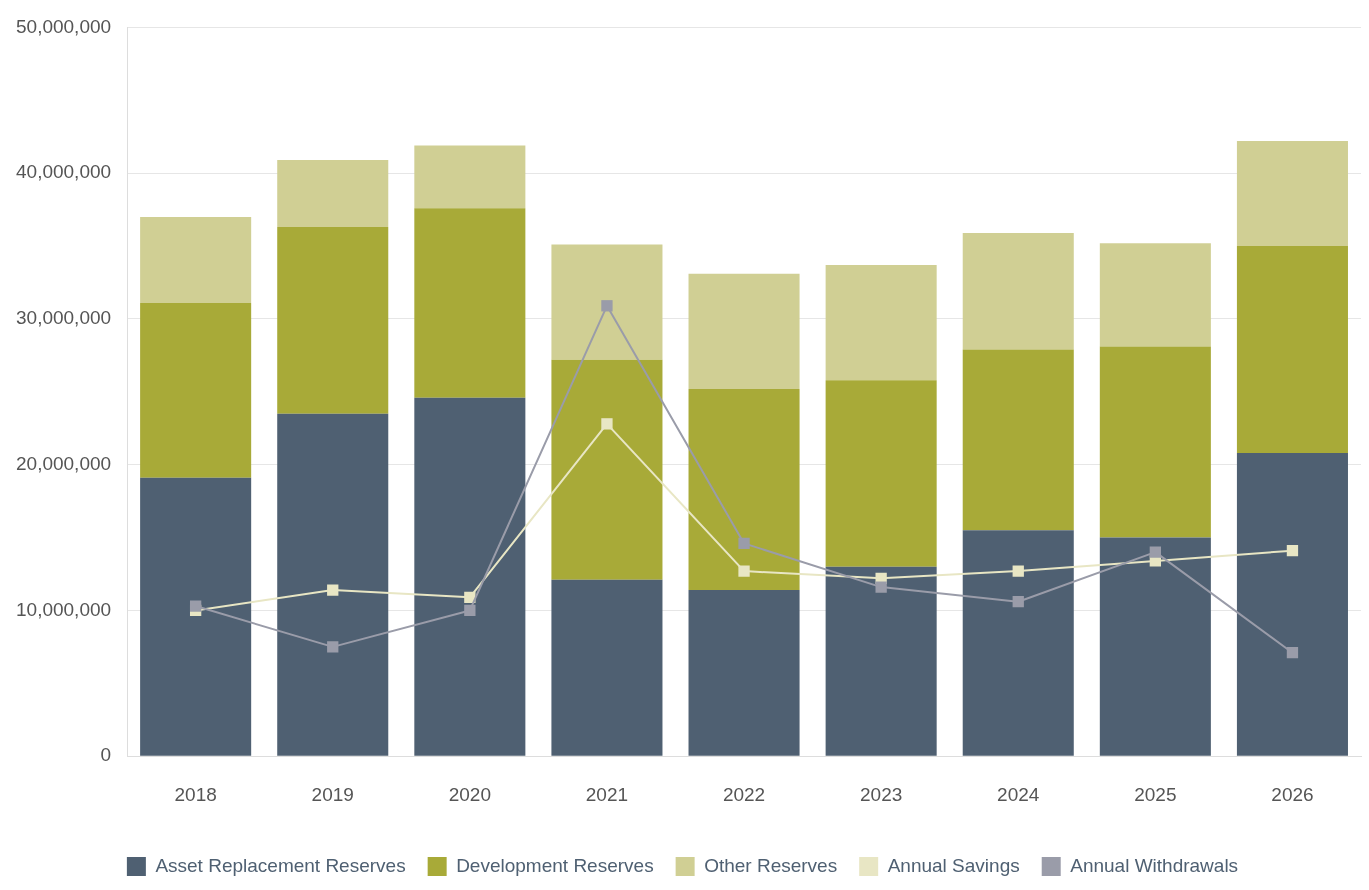 Image resolution: width=1369 pixels, height=890 pixels. I want to click on x-tick-label: 2019, so click(332, 794).